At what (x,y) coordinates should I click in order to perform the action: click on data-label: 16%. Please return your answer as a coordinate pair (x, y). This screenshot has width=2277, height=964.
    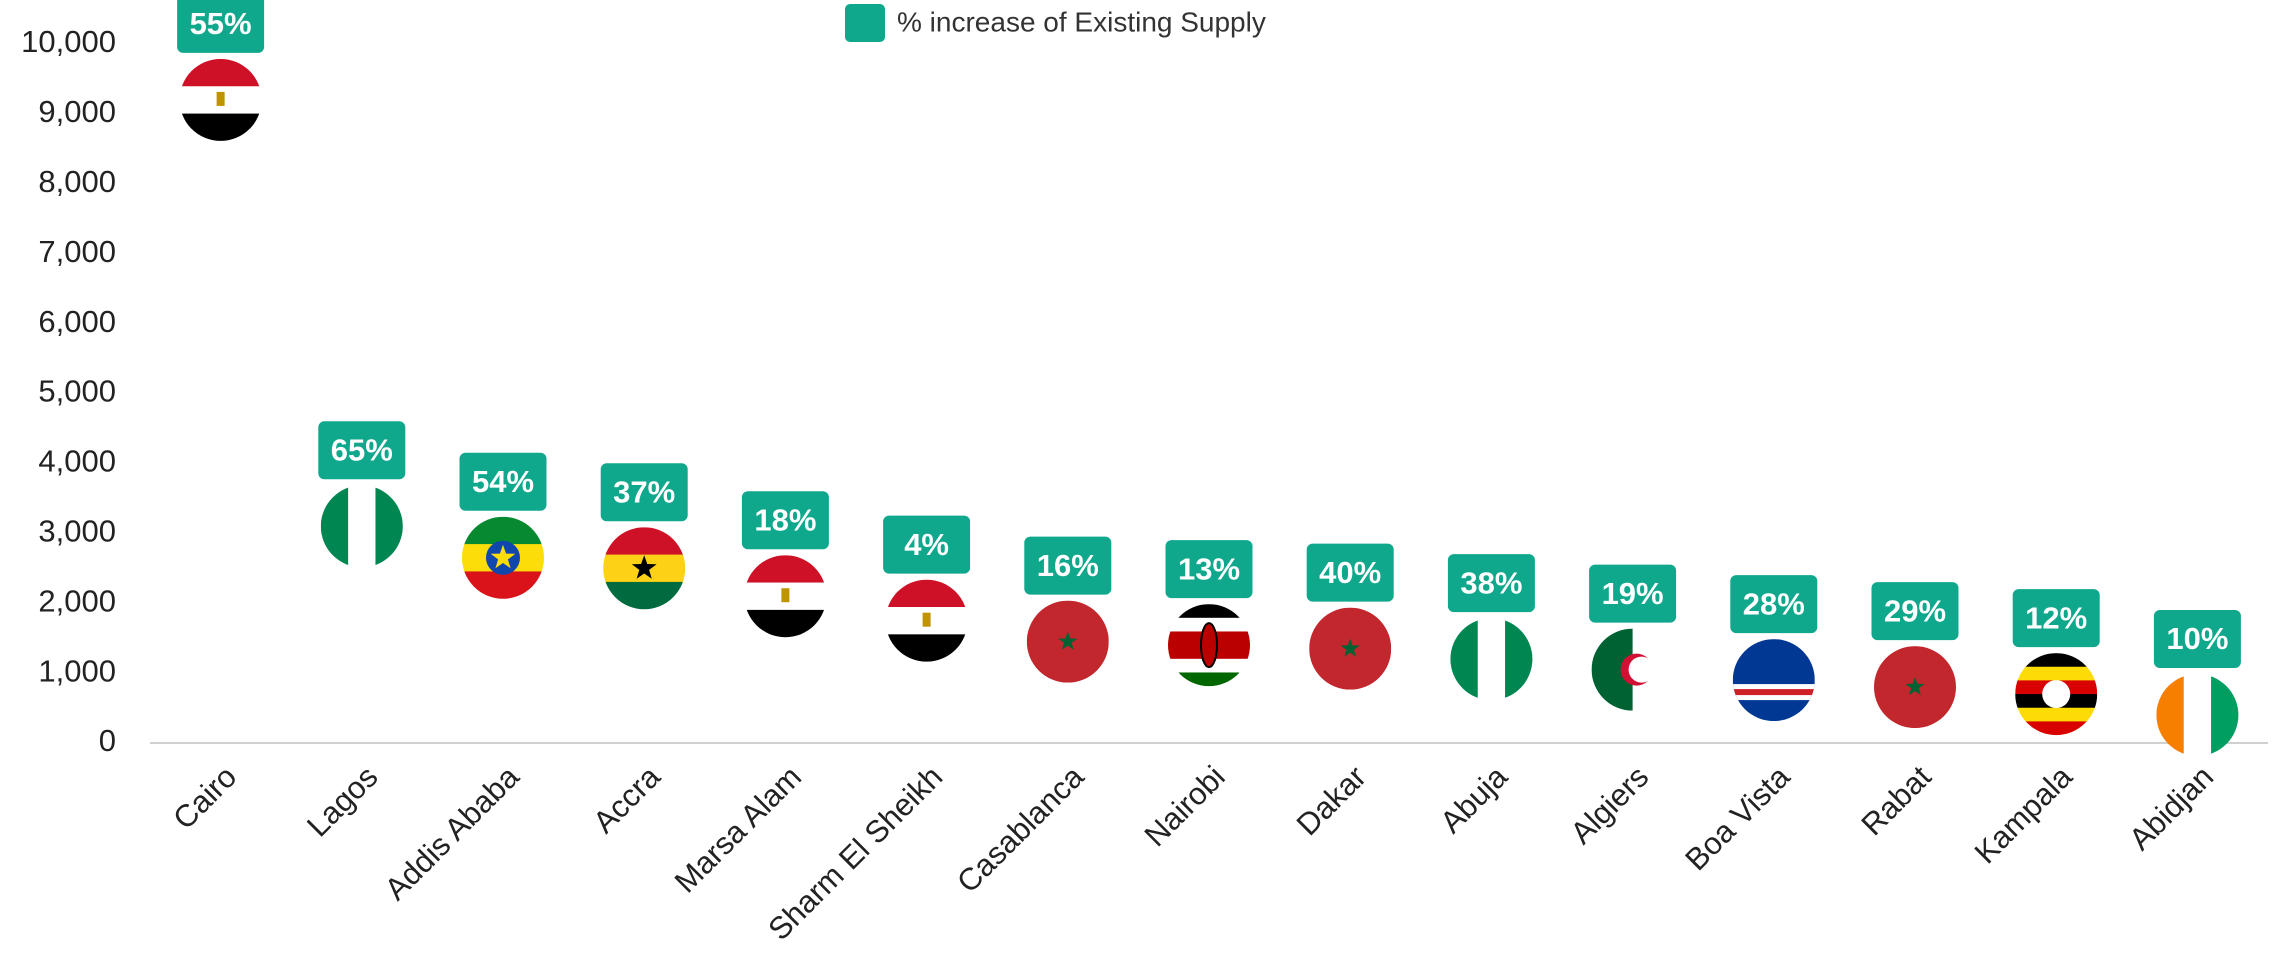
    Looking at the image, I should click on (1068, 565).